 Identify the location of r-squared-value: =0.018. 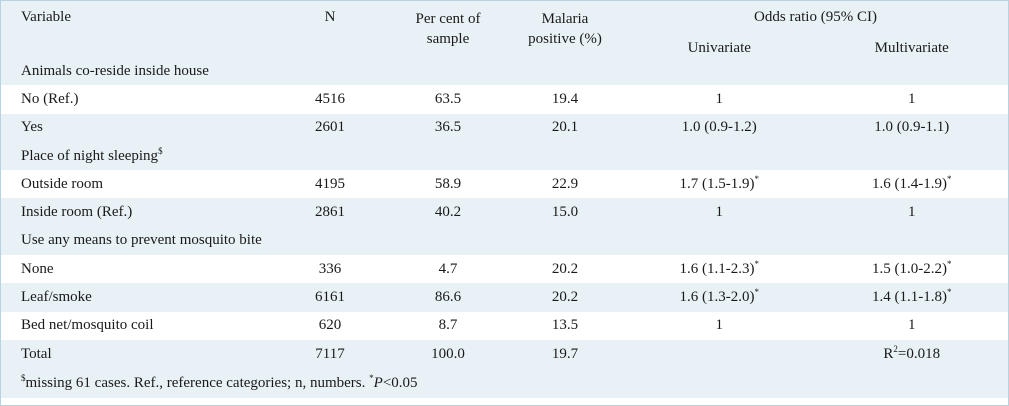
(919, 353).